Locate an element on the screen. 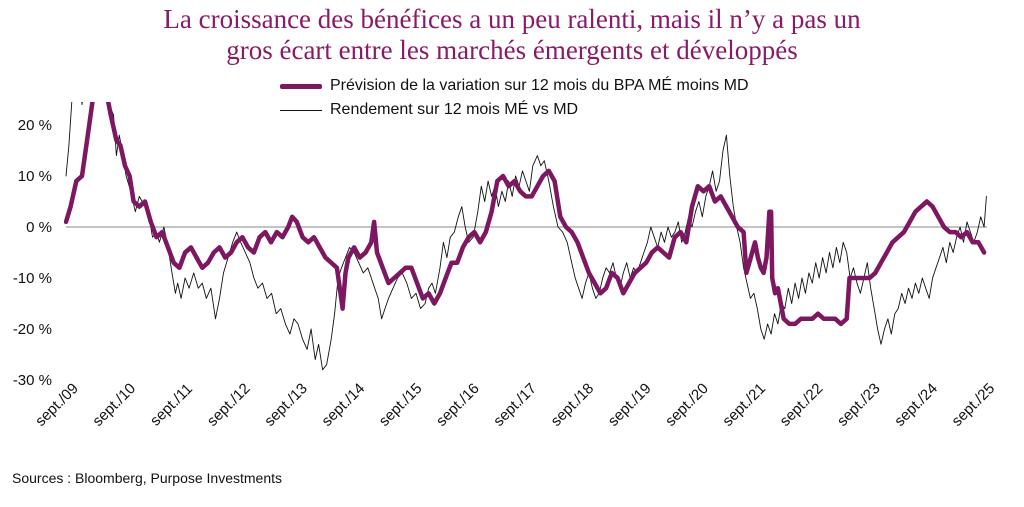 The image size is (1024, 507). y-axis-ticks: 20 % 10 % 0 % -10 % -20 % -30 % is located at coordinates (32, 253).